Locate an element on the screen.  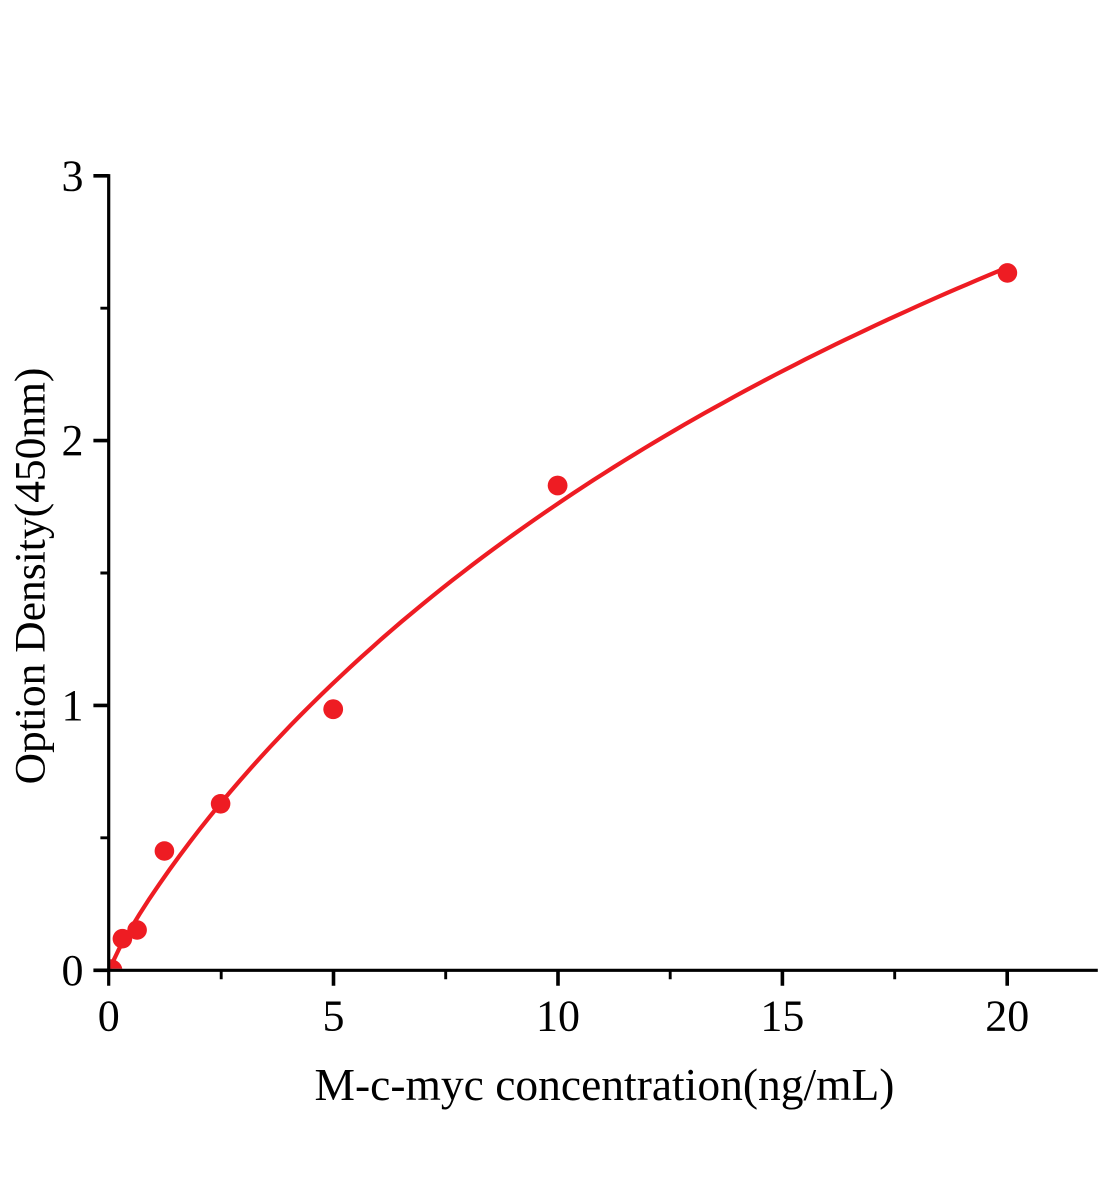
svg-text: M-c-myc concentration(ng/mL) is located at coordinates (605, 1084).